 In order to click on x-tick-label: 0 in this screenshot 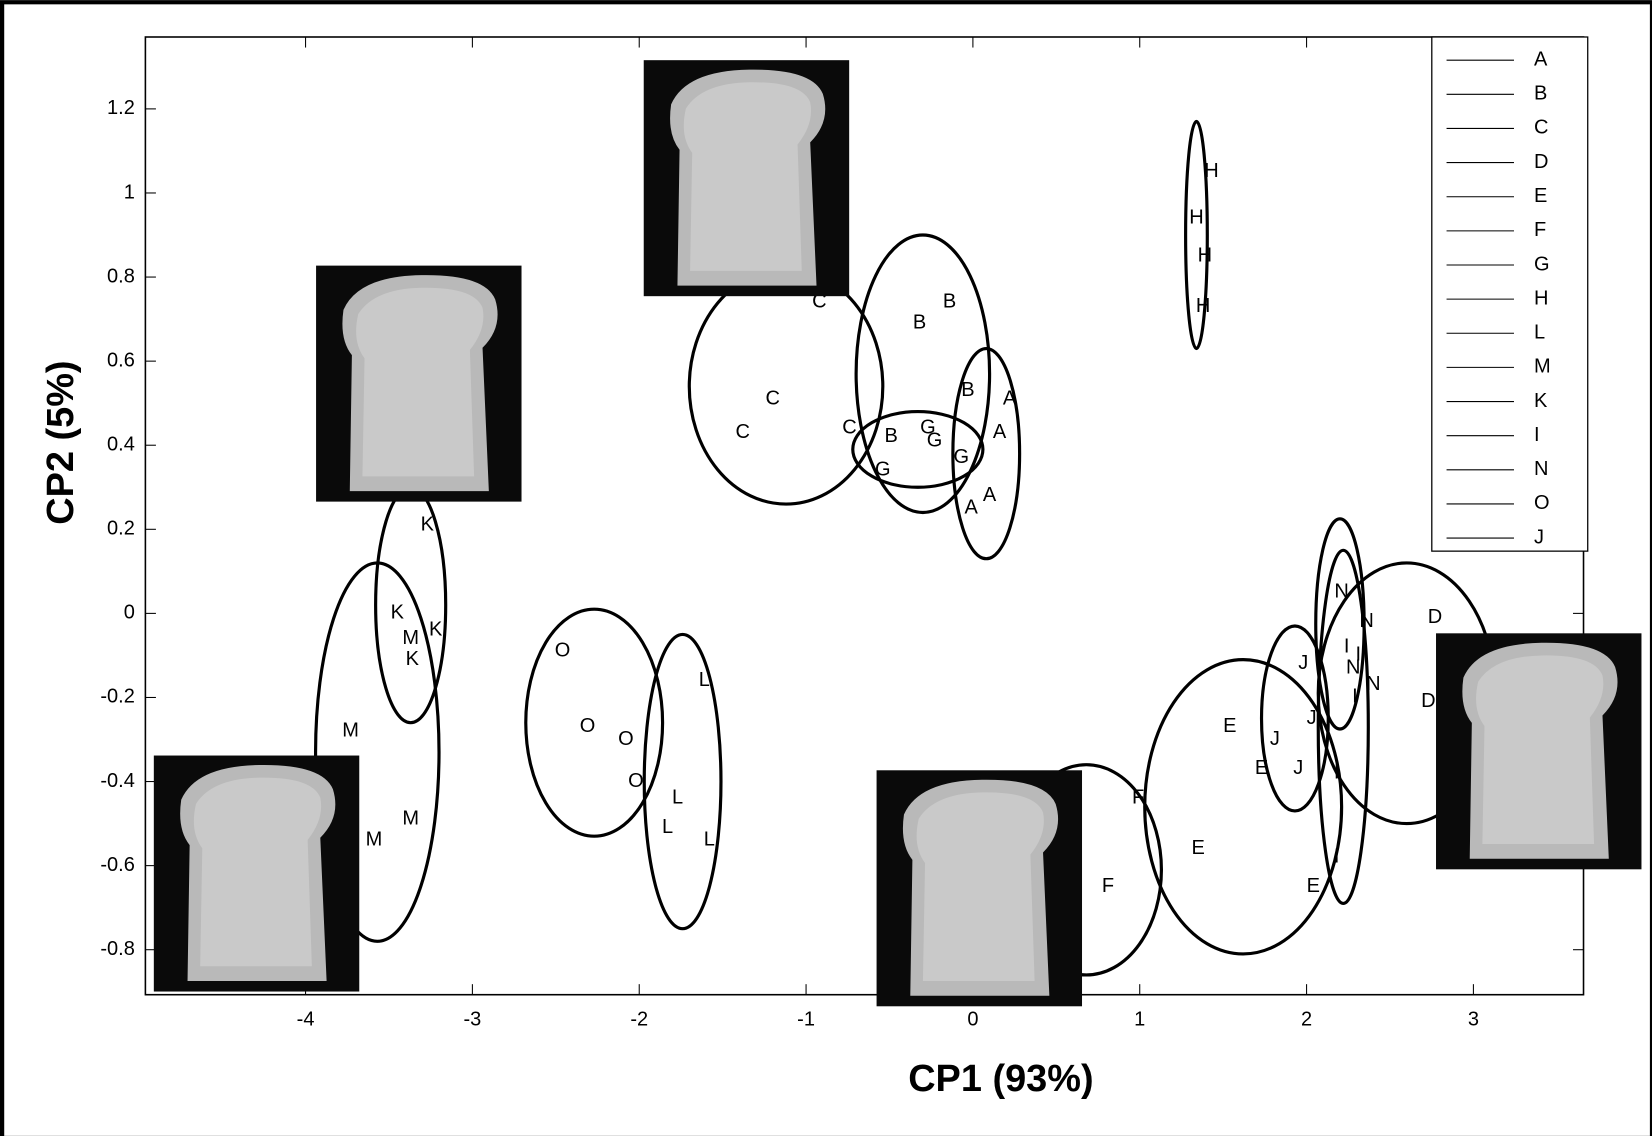, I will do `click(972, 1019)`.